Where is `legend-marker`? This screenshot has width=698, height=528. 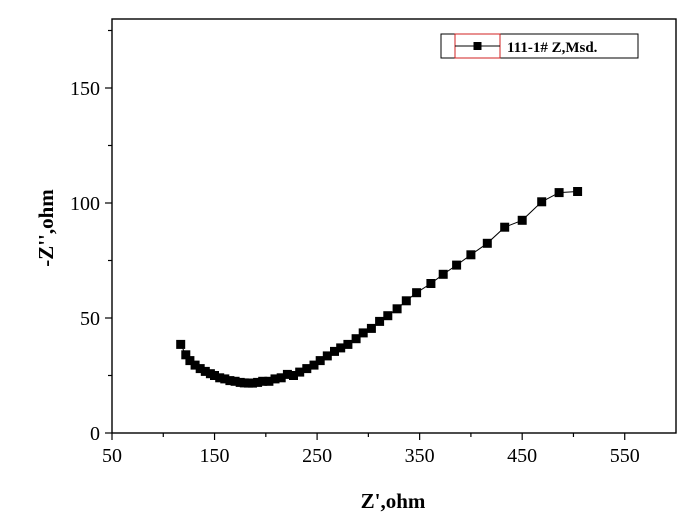
legend-marker is located at coordinates (477, 46).